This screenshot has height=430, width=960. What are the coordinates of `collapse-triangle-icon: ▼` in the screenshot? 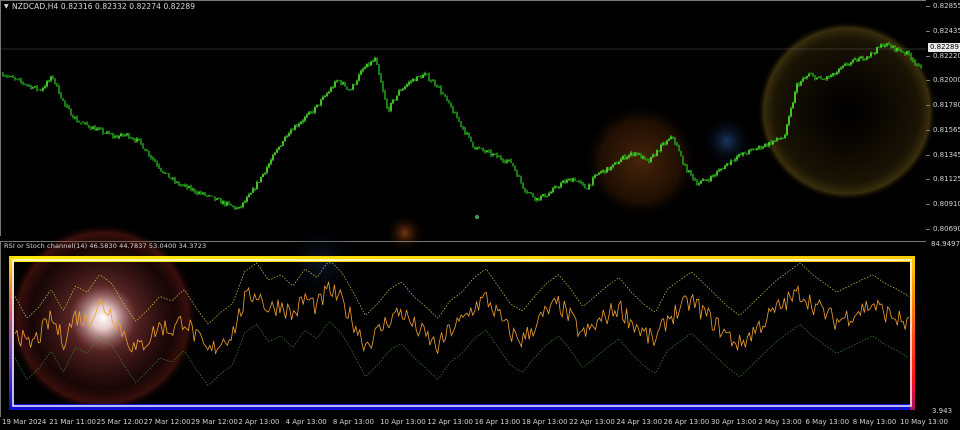 It's located at (6, 6).